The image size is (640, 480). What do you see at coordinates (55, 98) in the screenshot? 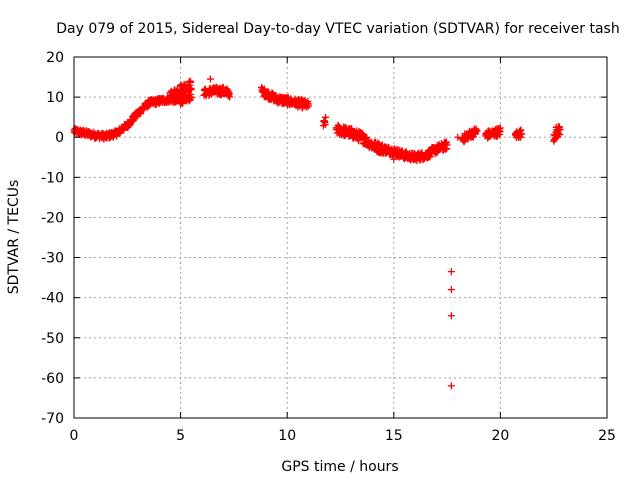
I see `y-tick-label: 10` at bounding box center [55, 98].